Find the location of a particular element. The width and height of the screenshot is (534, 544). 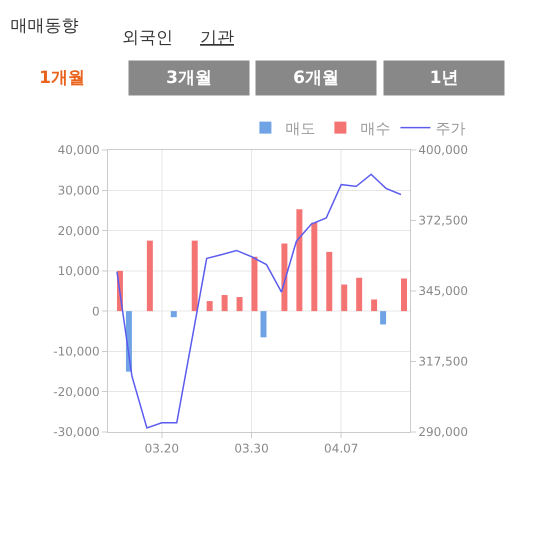

x-tick-label: 03.20 is located at coordinates (161, 448).